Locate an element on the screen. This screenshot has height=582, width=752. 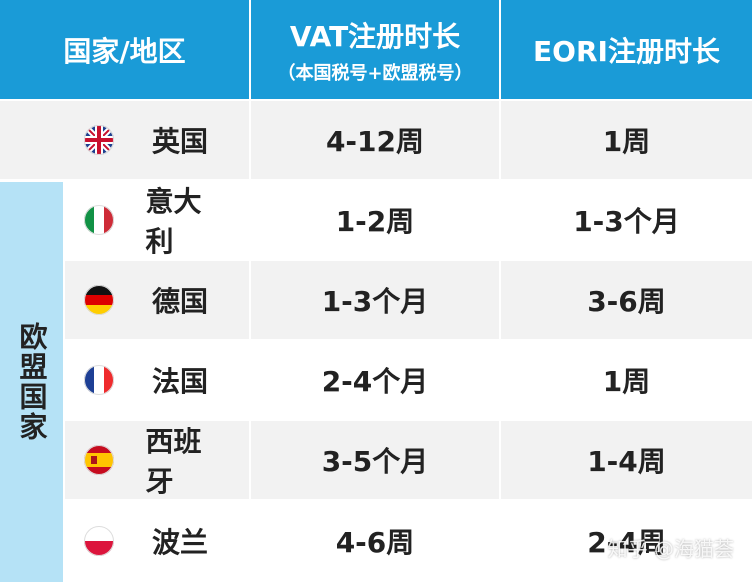
eori-cell: 1-4周 is located at coordinates (626, 460).